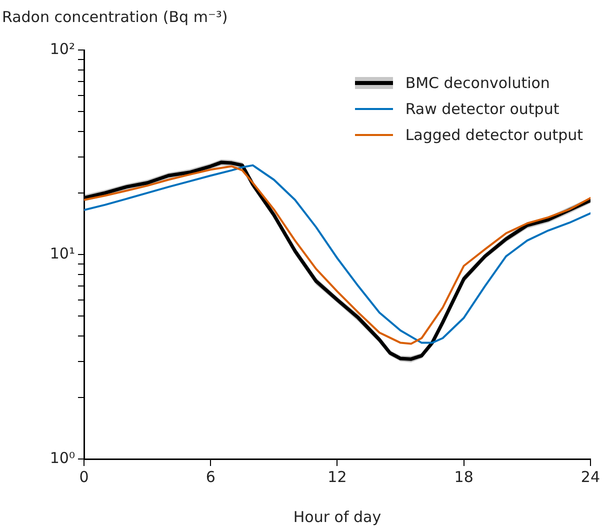  What do you see at coordinates (62, 253) in the screenshot?
I see `y-tick-label: 10¹` at bounding box center [62, 253].